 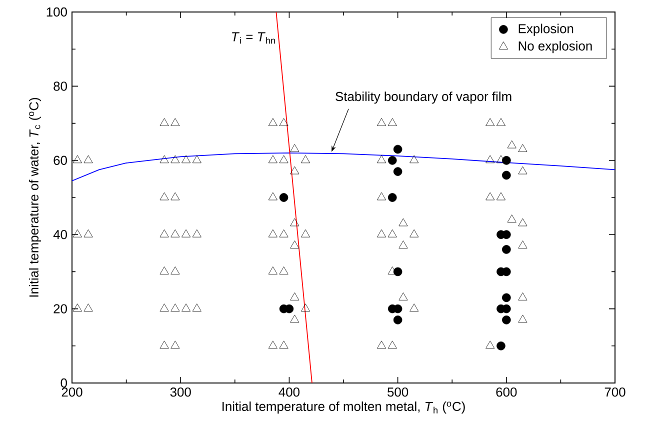 What do you see at coordinates (343, 408) in the screenshot?
I see `x-axis-title: Initial temperature of molten metal, T$_{h}$ ($^{o}$C)` at bounding box center [343, 408].